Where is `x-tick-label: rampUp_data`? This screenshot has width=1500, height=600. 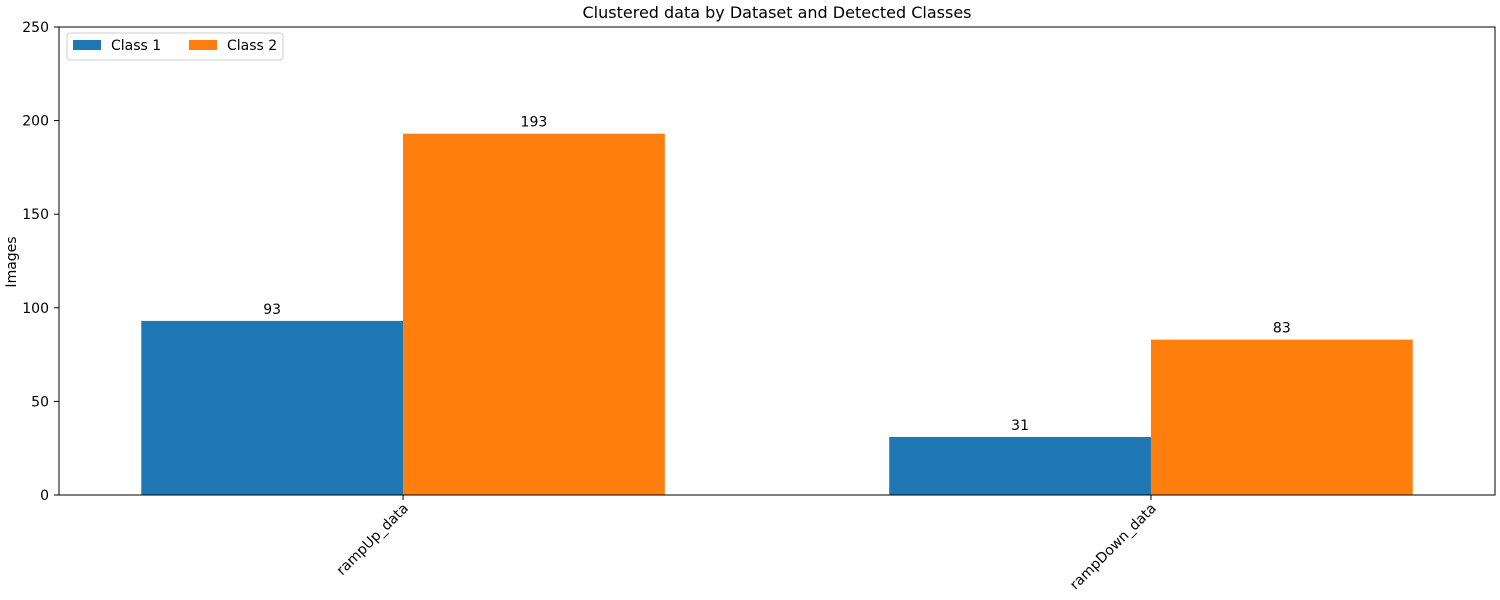 x-tick-label: rampUp_data is located at coordinates (373, 540).